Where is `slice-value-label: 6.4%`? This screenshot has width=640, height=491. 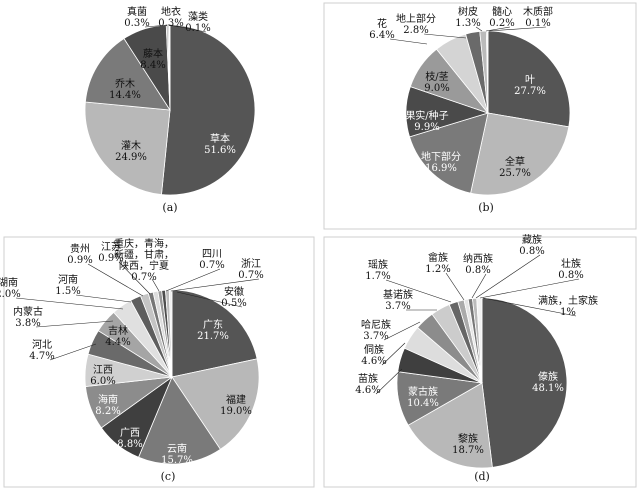
slice-value-label: 6.4% is located at coordinates (381, 35).